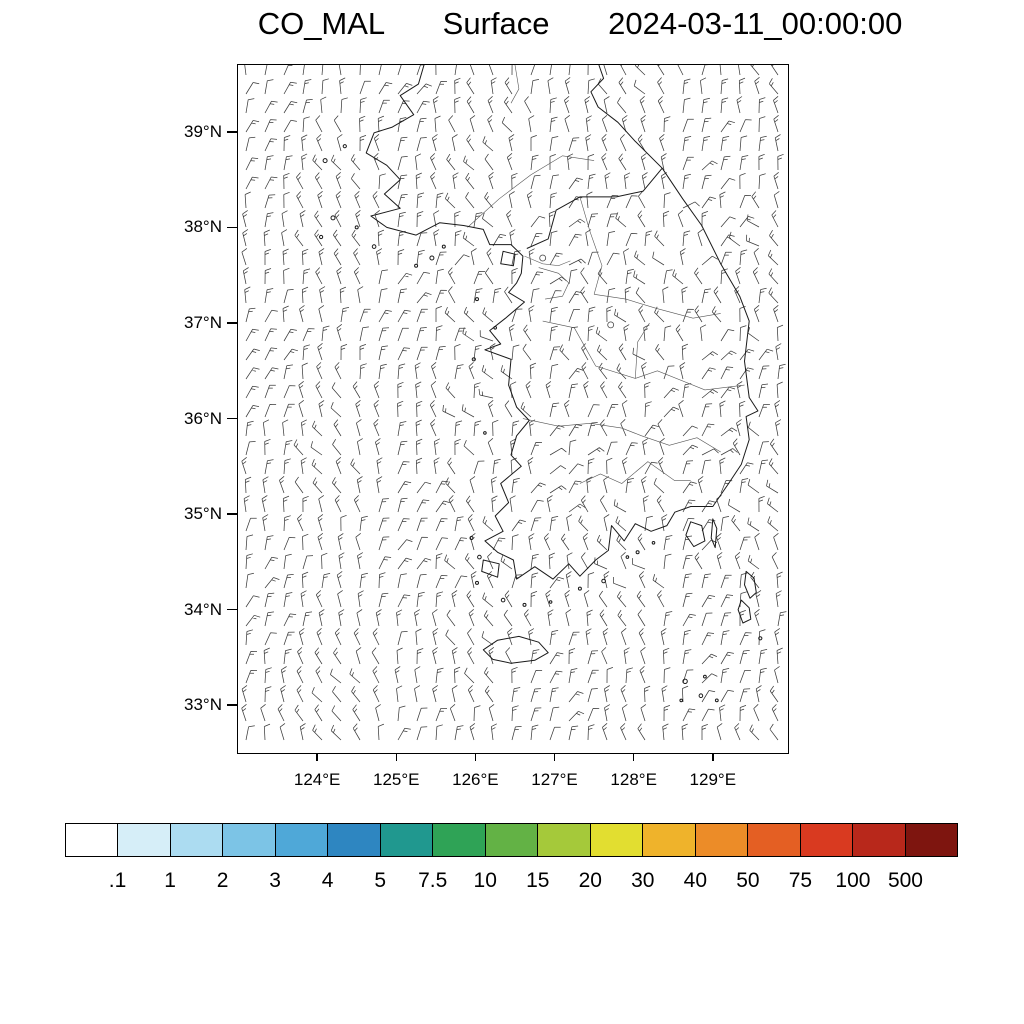  Describe the element at coordinates (203, 131) in the screenshot. I see `lat-tick-label: 39°N` at that location.